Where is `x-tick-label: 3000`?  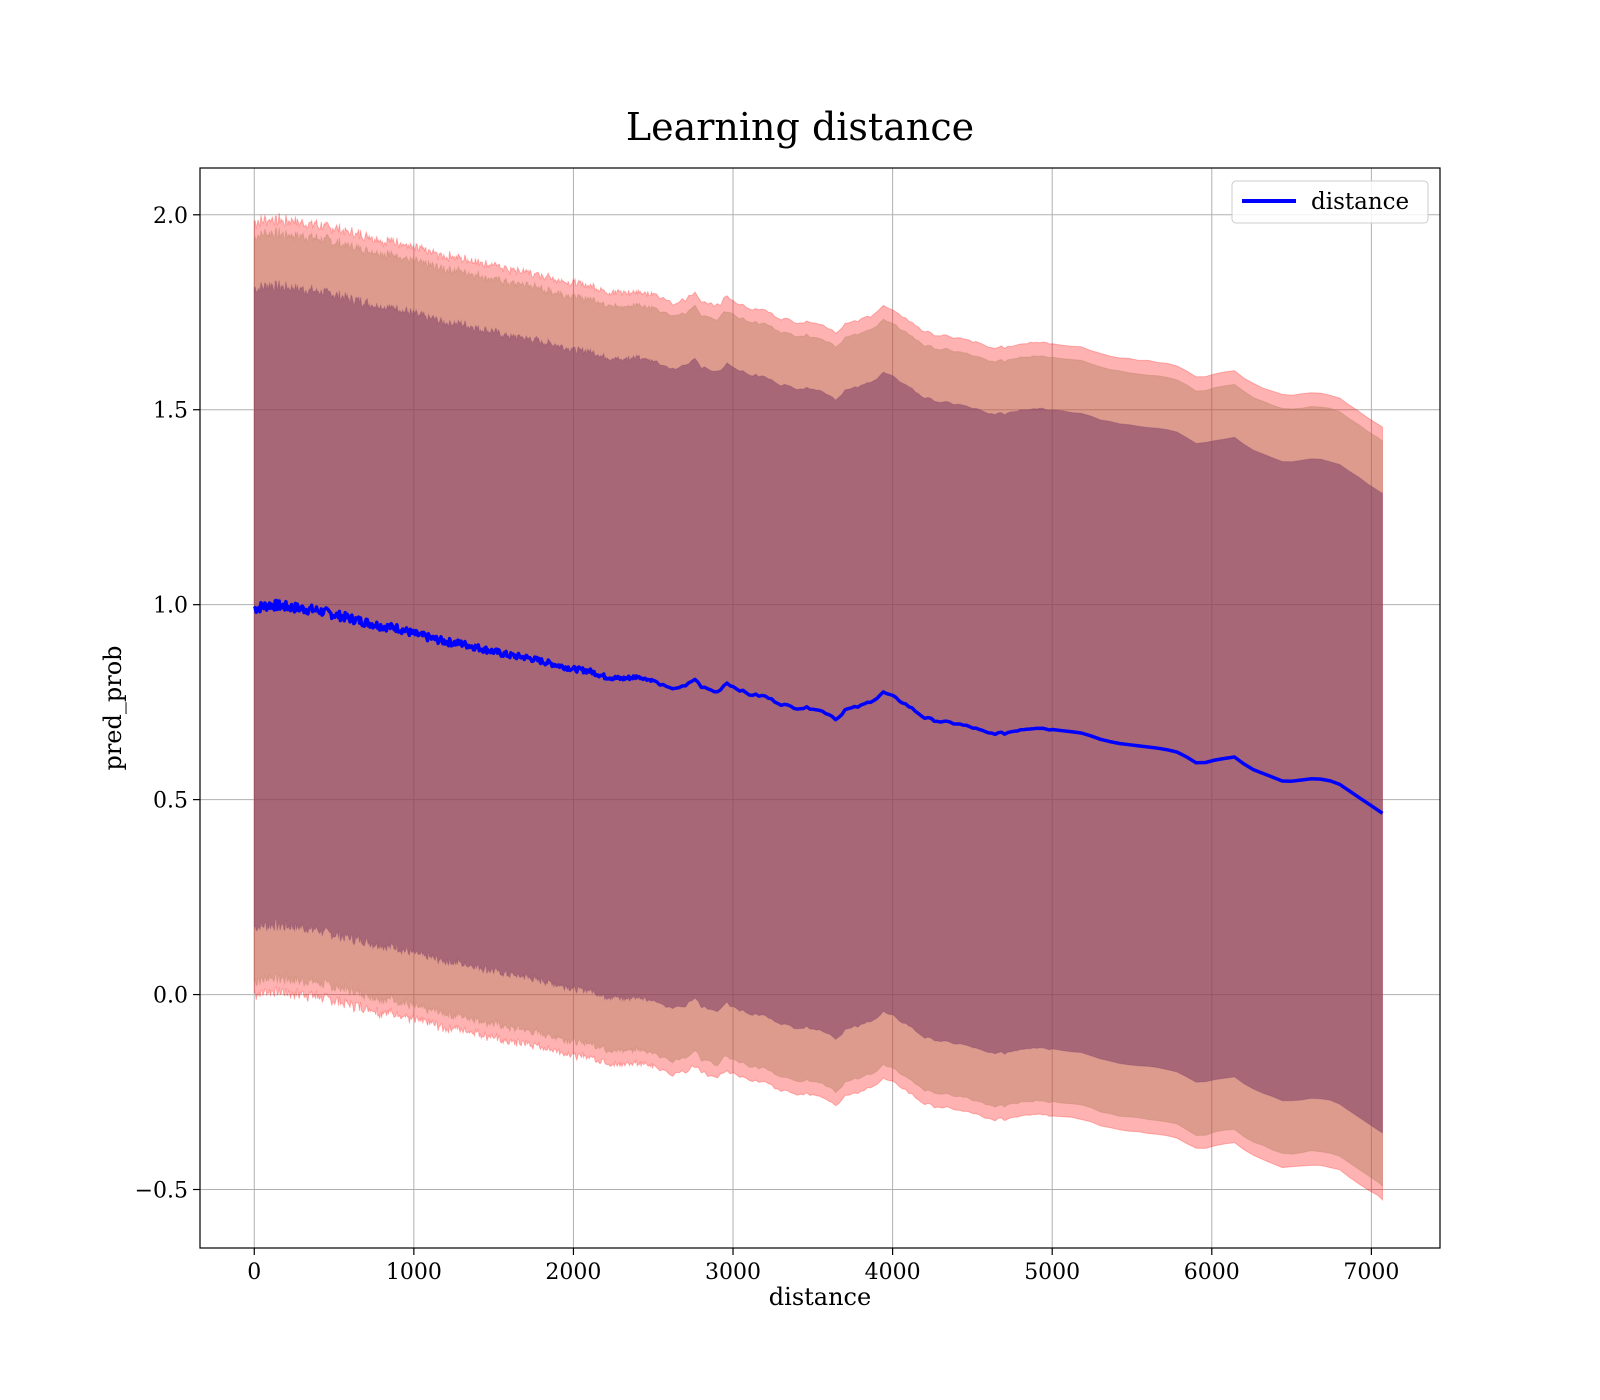
x-tick-label: 3000 is located at coordinates (733, 1272).